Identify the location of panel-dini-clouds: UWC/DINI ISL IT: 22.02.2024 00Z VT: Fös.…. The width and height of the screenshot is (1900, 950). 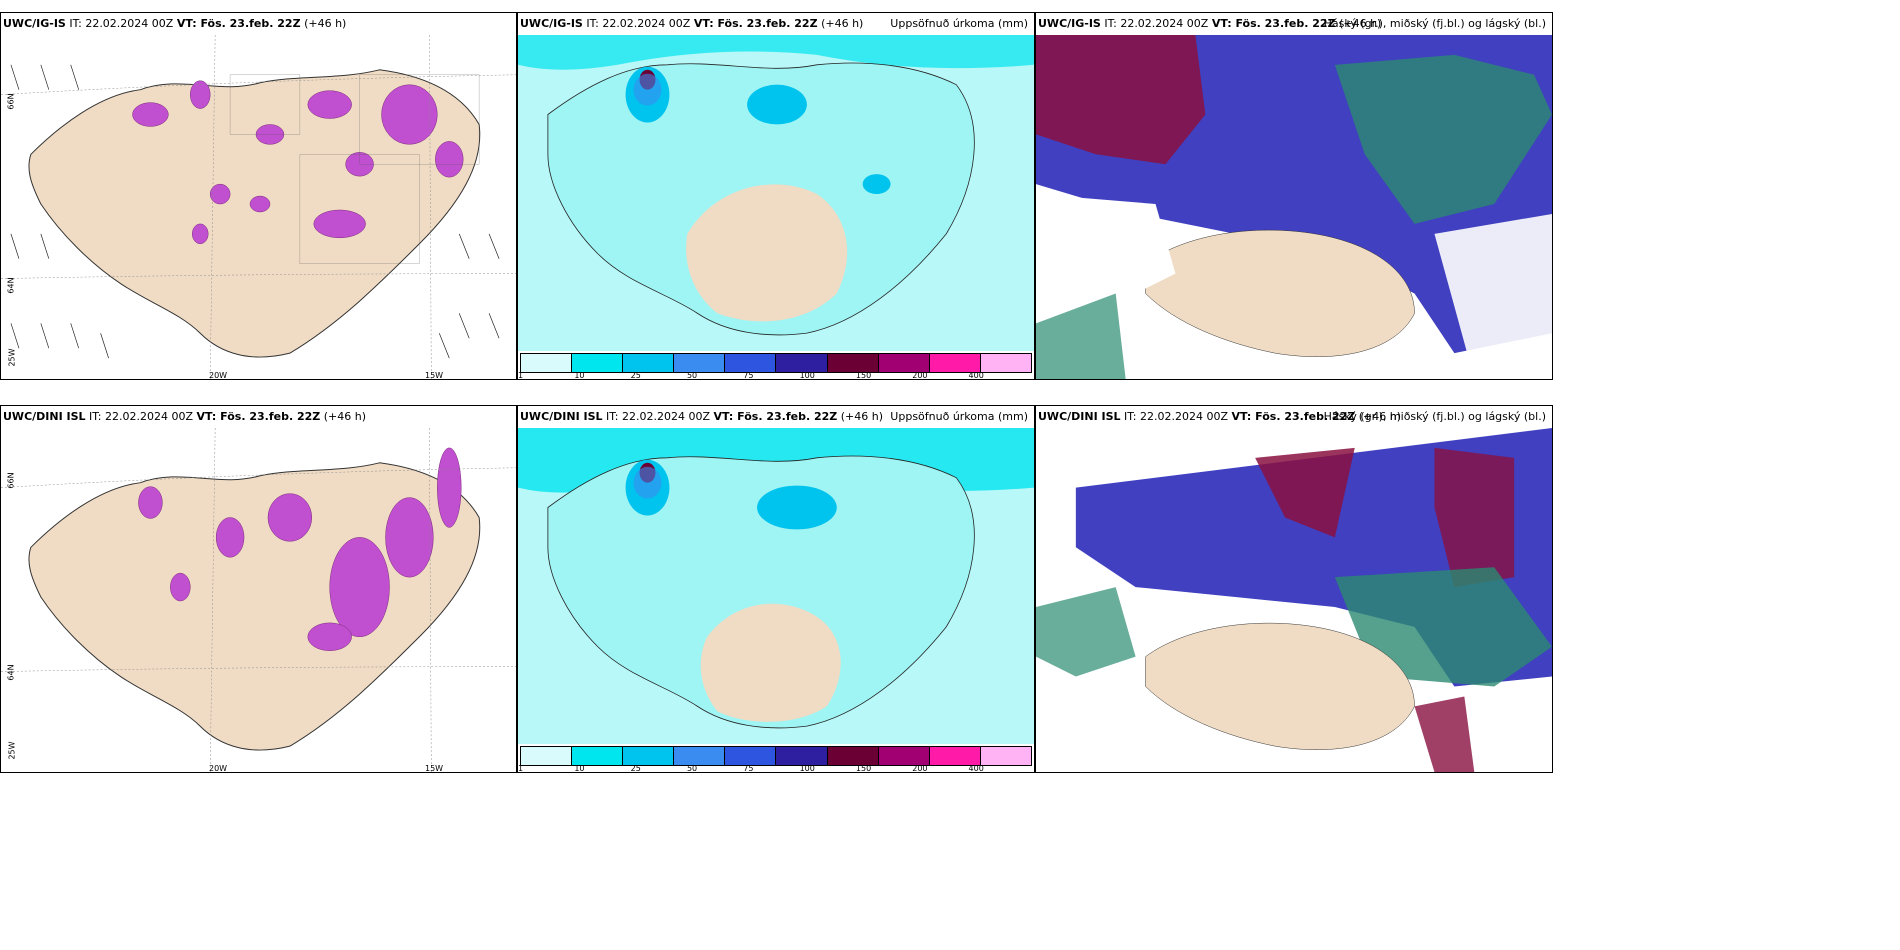
(1294, 589).